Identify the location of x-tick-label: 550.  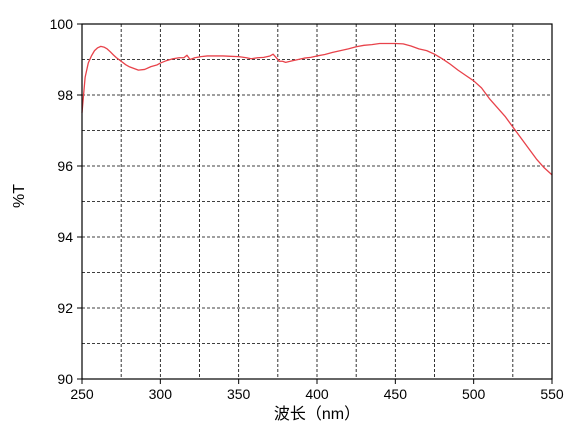
(552, 394).